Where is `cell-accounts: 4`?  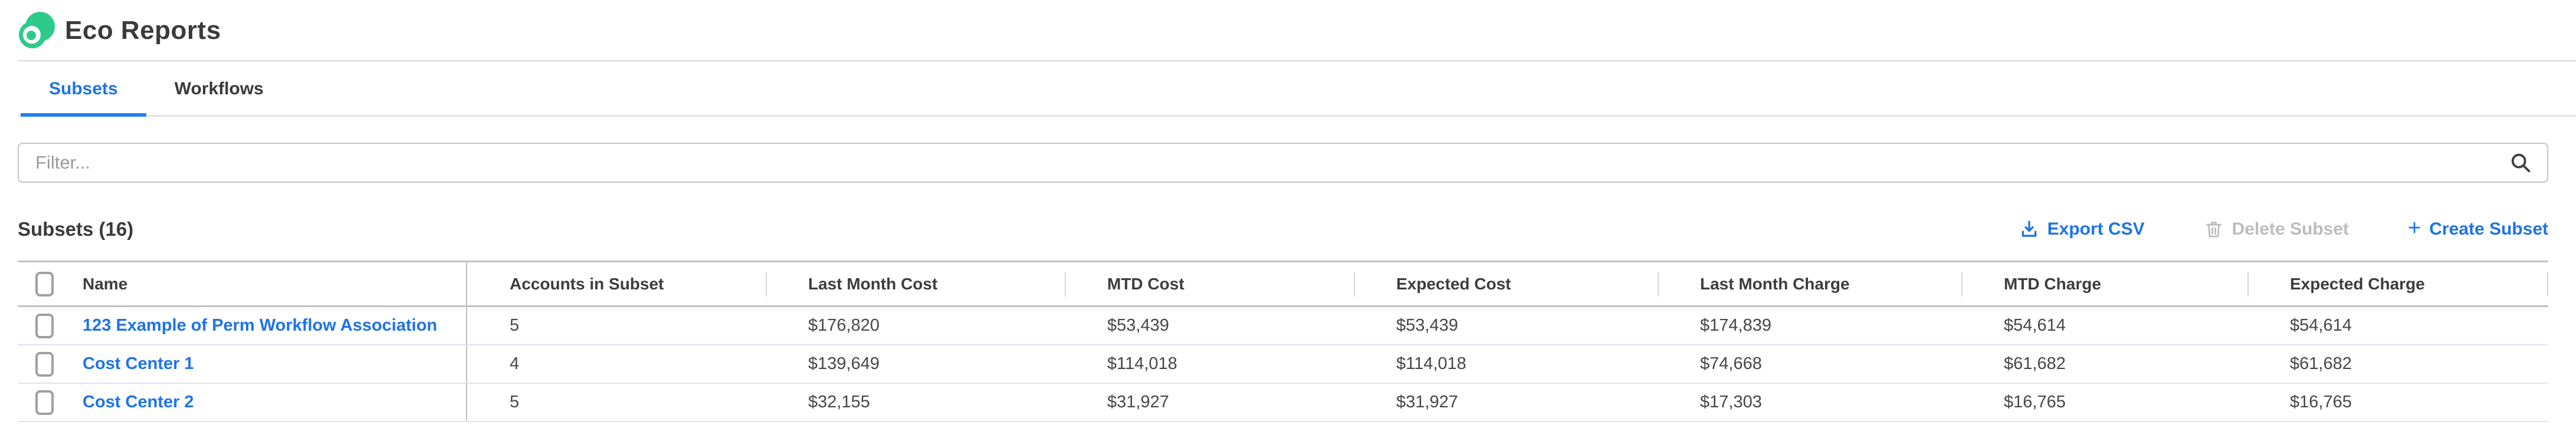 cell-accounts: 4 is located at coordinates (616, 364).